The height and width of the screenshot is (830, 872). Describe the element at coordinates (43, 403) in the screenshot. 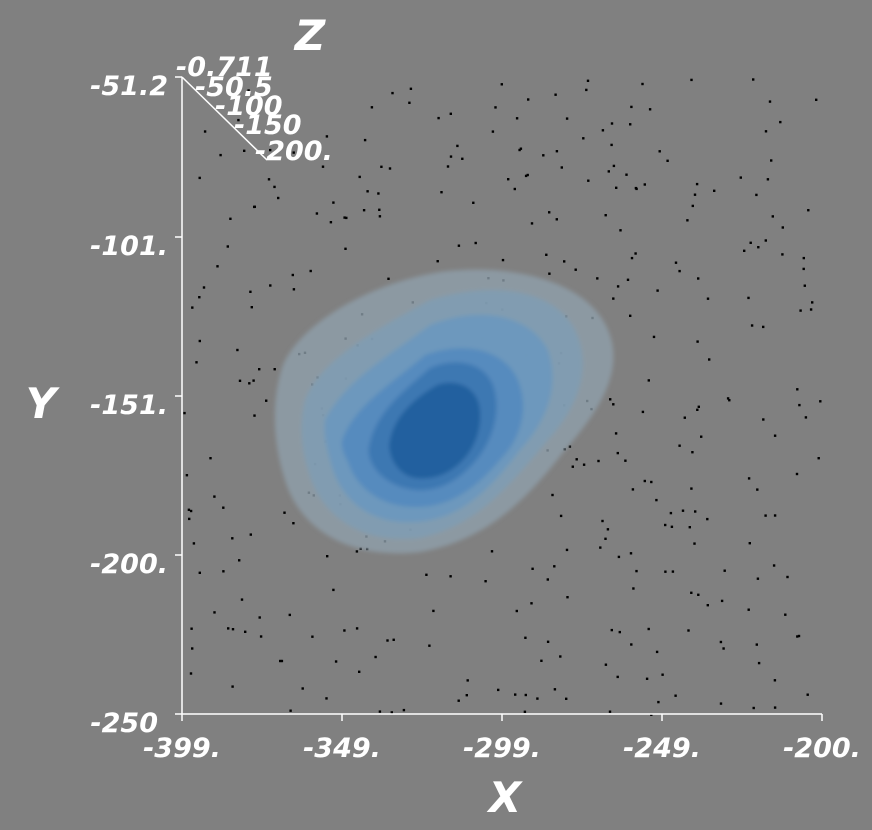

I see `y-axis-title: Y` at that location.